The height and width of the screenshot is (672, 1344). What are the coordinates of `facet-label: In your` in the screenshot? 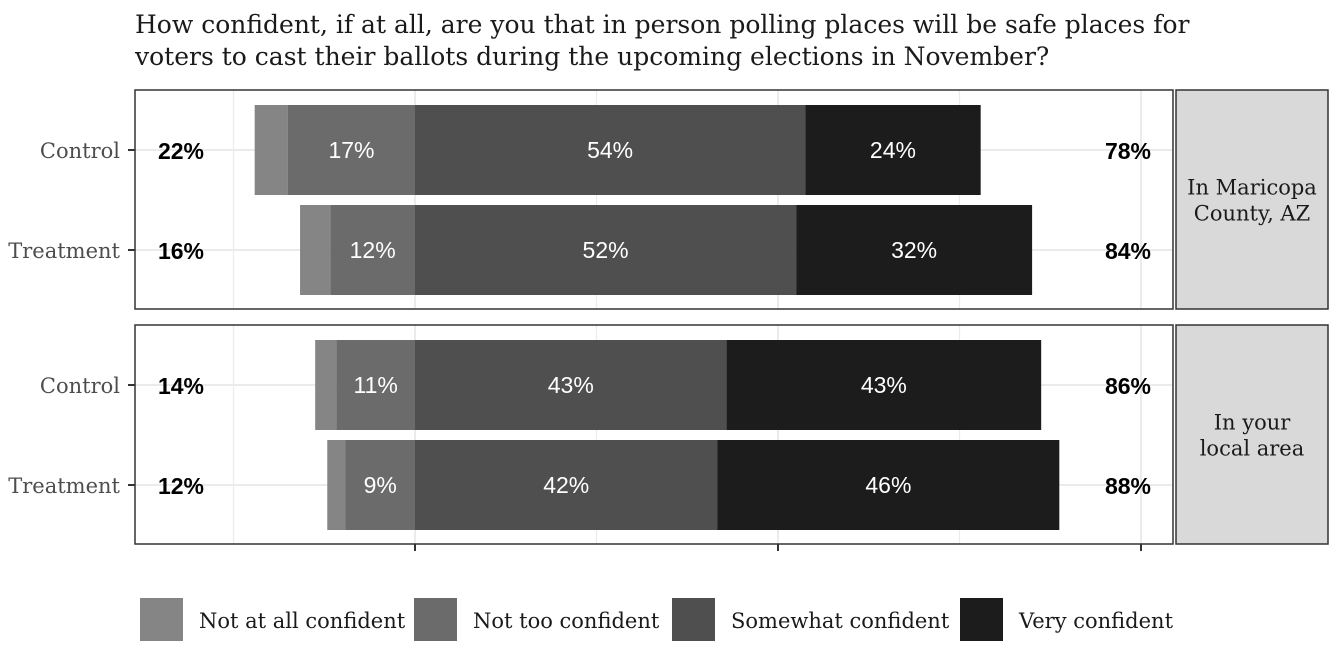 It's located at (1253, 423).